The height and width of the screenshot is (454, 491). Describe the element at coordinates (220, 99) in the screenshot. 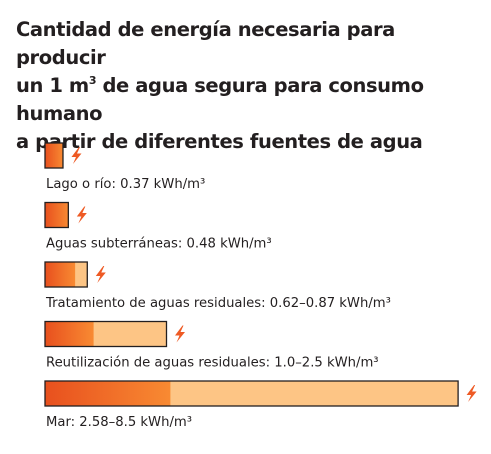

I see `title-line-2-end: de agua segura para consumo humano` at that location.